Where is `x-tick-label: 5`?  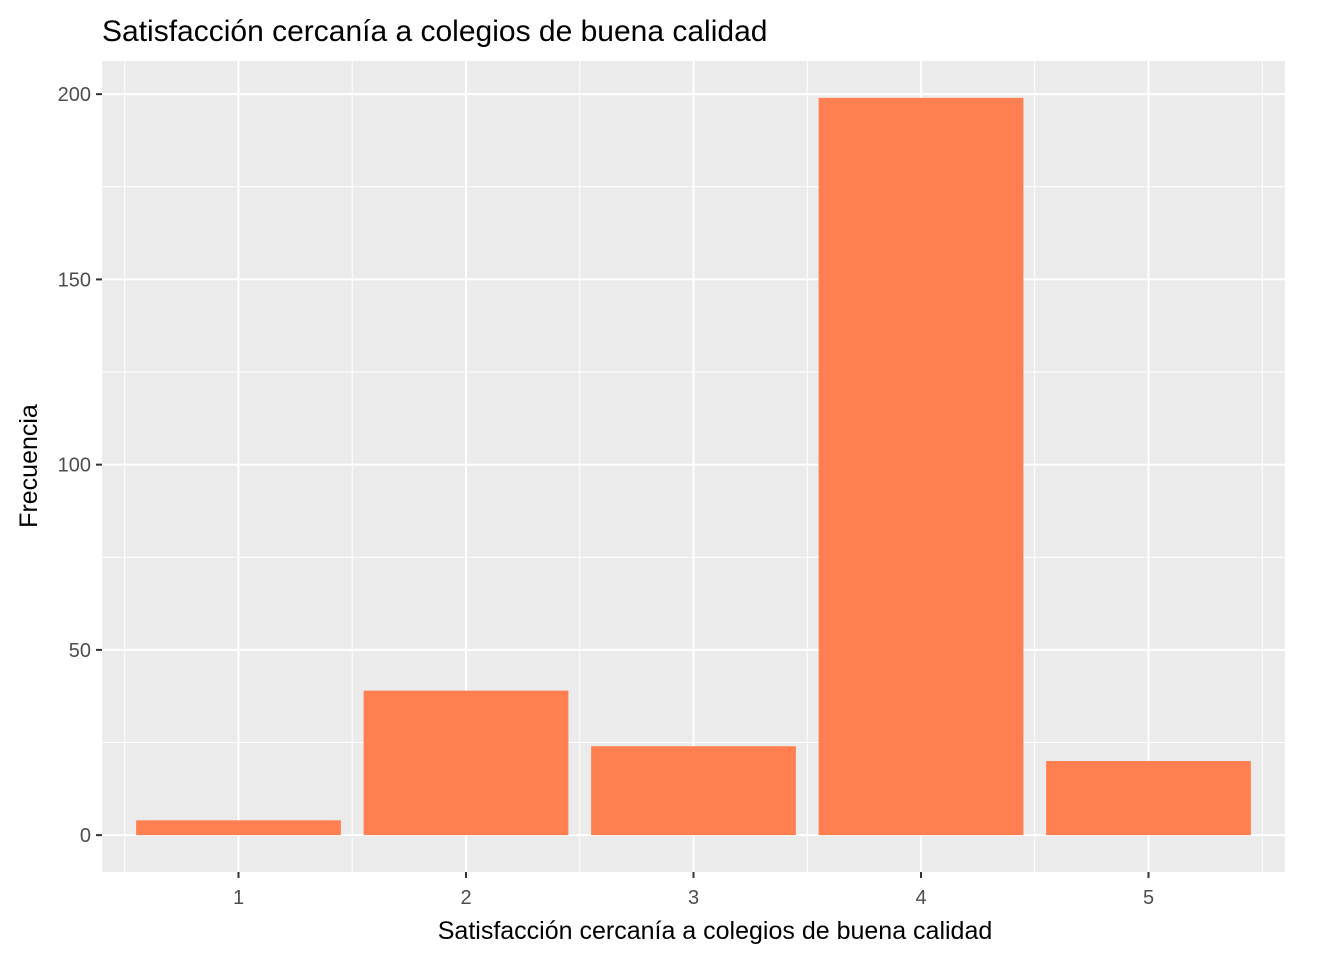
x-tick-label: 5 is located at coordinates (1148, 898).